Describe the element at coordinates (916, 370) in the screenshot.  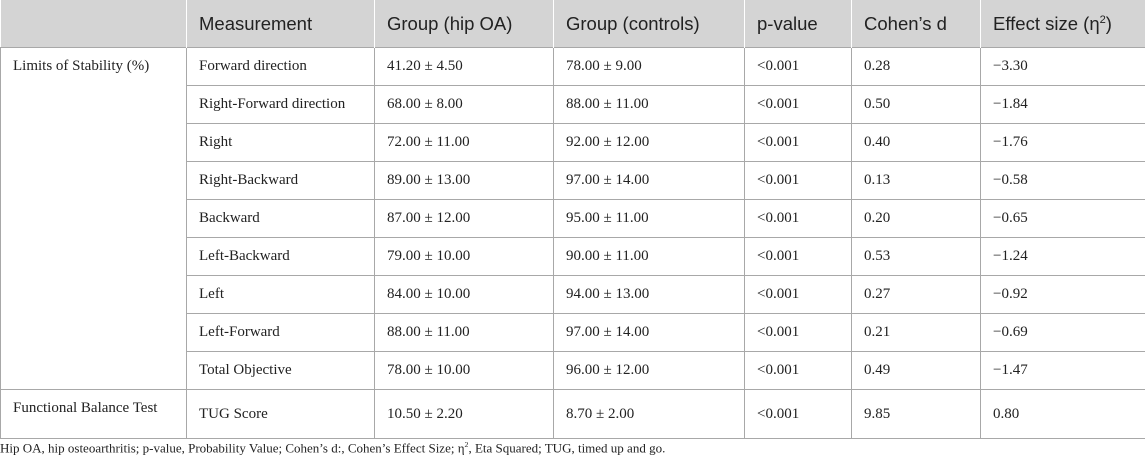
I see `cohens-d-cell: 0.49` at that location.